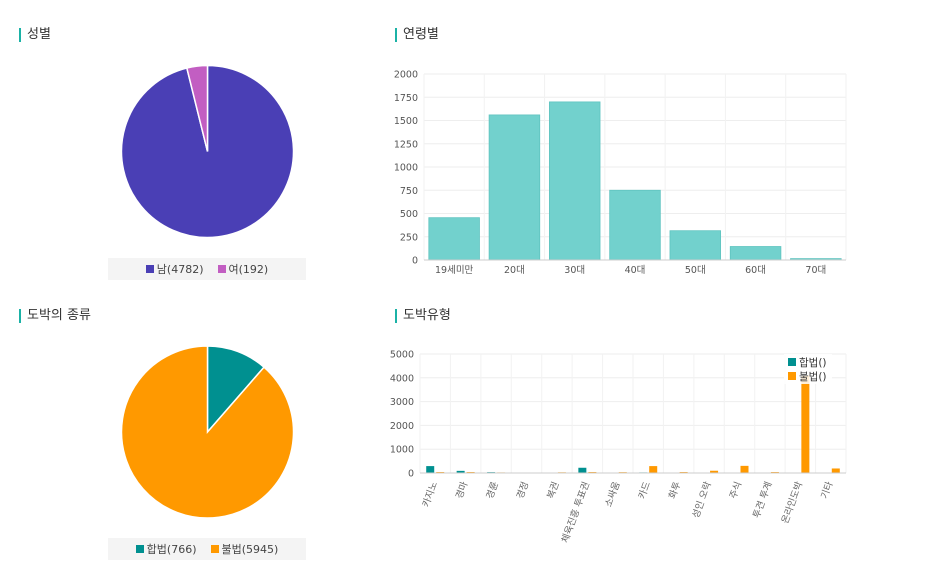 The height and width of the screenshot is (584, 936). Describe the element at coordinates (207, 549) in the screenshot. I see `gambling-kind-legend: 합법(766) 불법(5945)` at that location.